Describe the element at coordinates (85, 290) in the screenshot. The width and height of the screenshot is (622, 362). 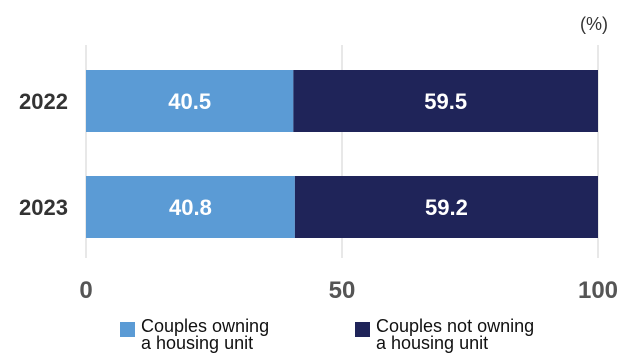
I see `x-tick-label-0: 0` at that location.